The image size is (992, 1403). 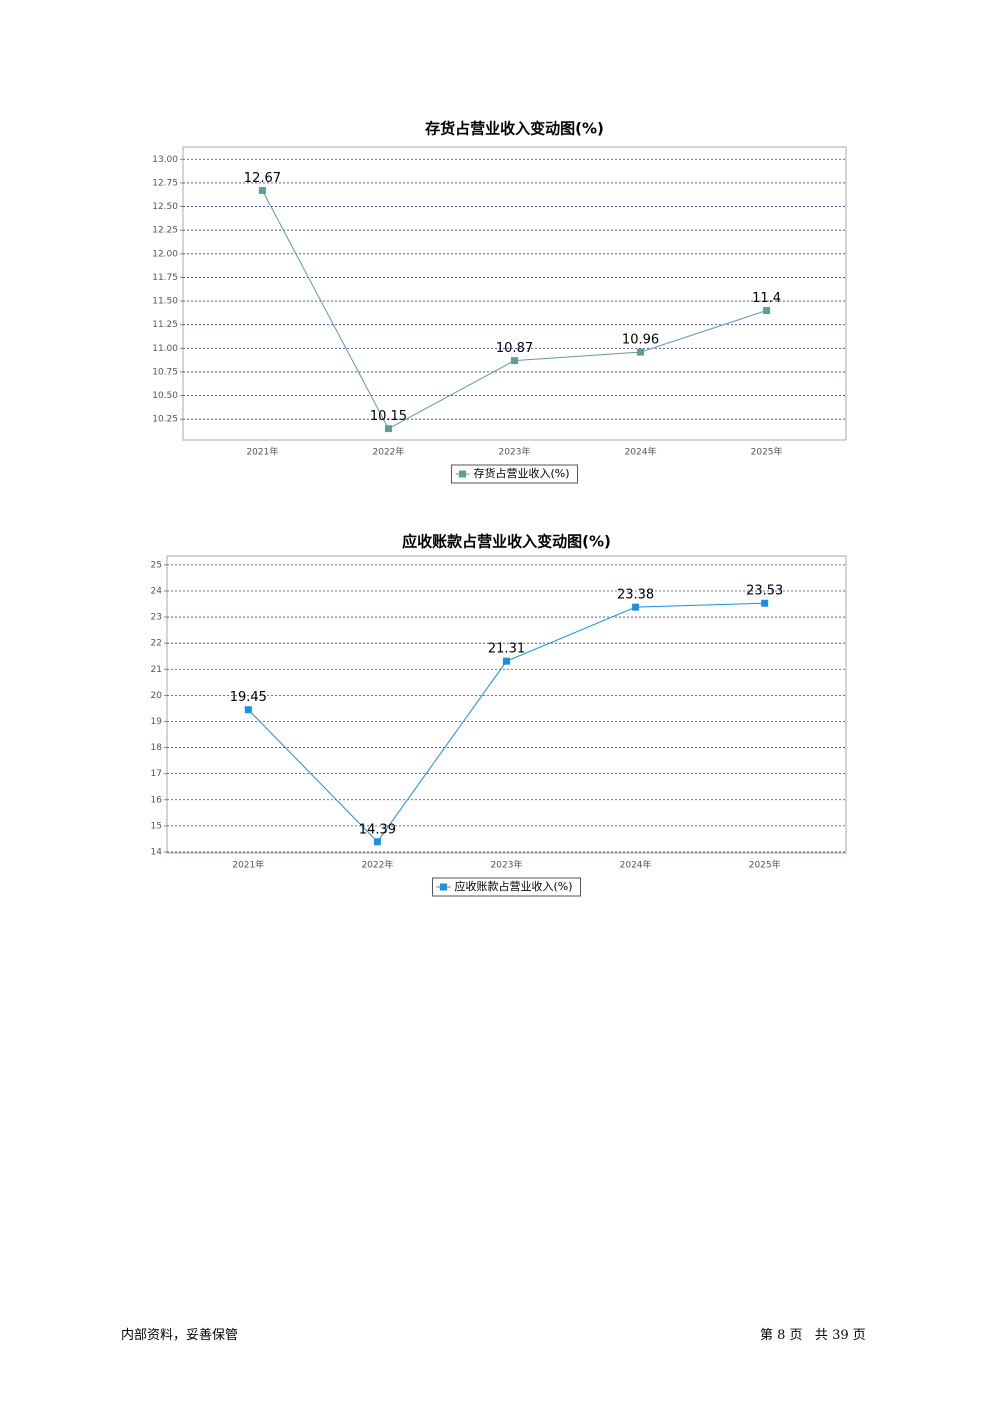 What do you see at coordinates (165, 160) in the screenshot?
I see `y-tick-label: 13.00` at bounding box center [165, 160].